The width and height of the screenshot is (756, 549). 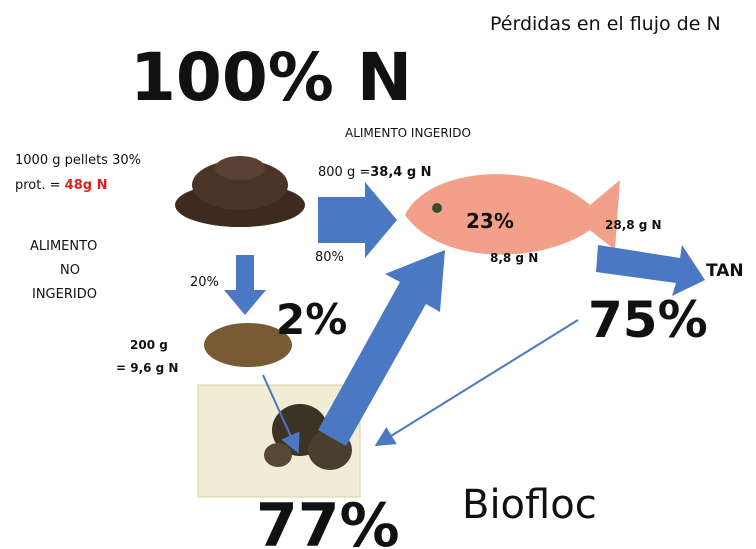 What do you see at coordinates (149, 345) in the screenshot?
I see `powder-amount: 200 g` at bounding box center [149, 345].